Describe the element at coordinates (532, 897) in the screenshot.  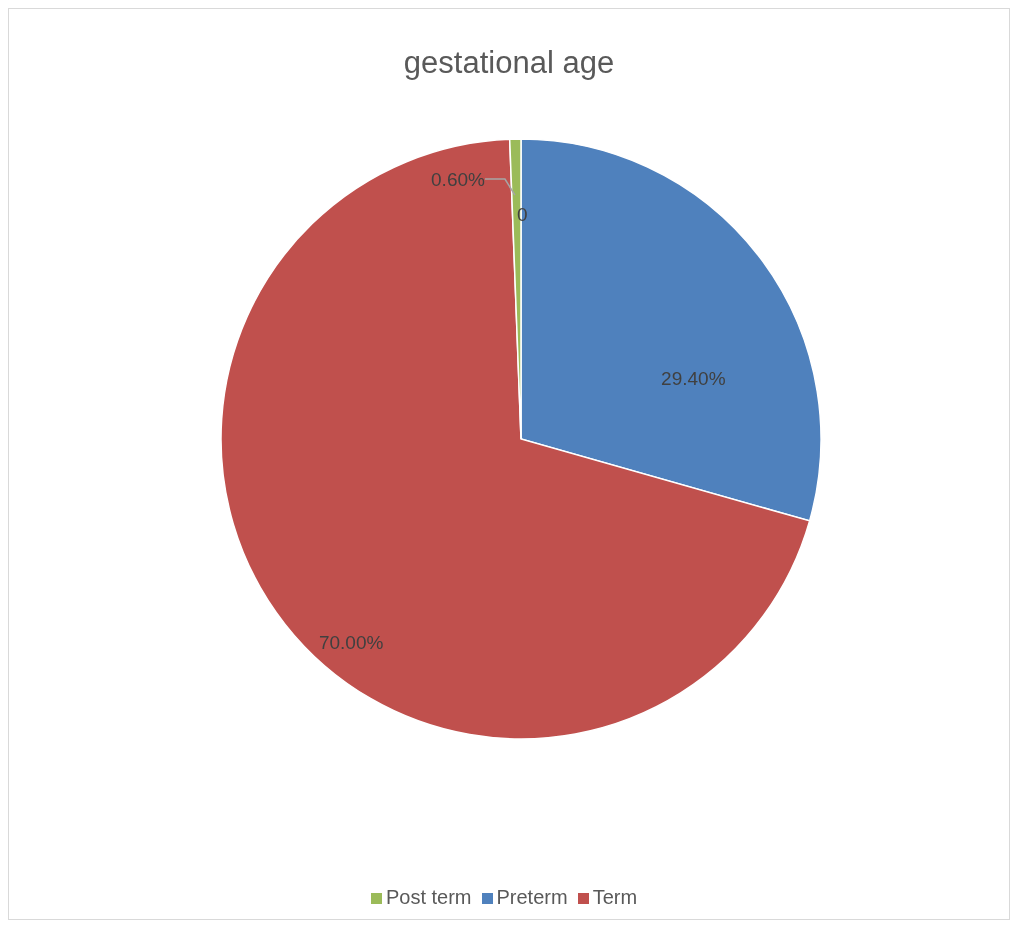
I see `legend-label: Preterm` at that location.